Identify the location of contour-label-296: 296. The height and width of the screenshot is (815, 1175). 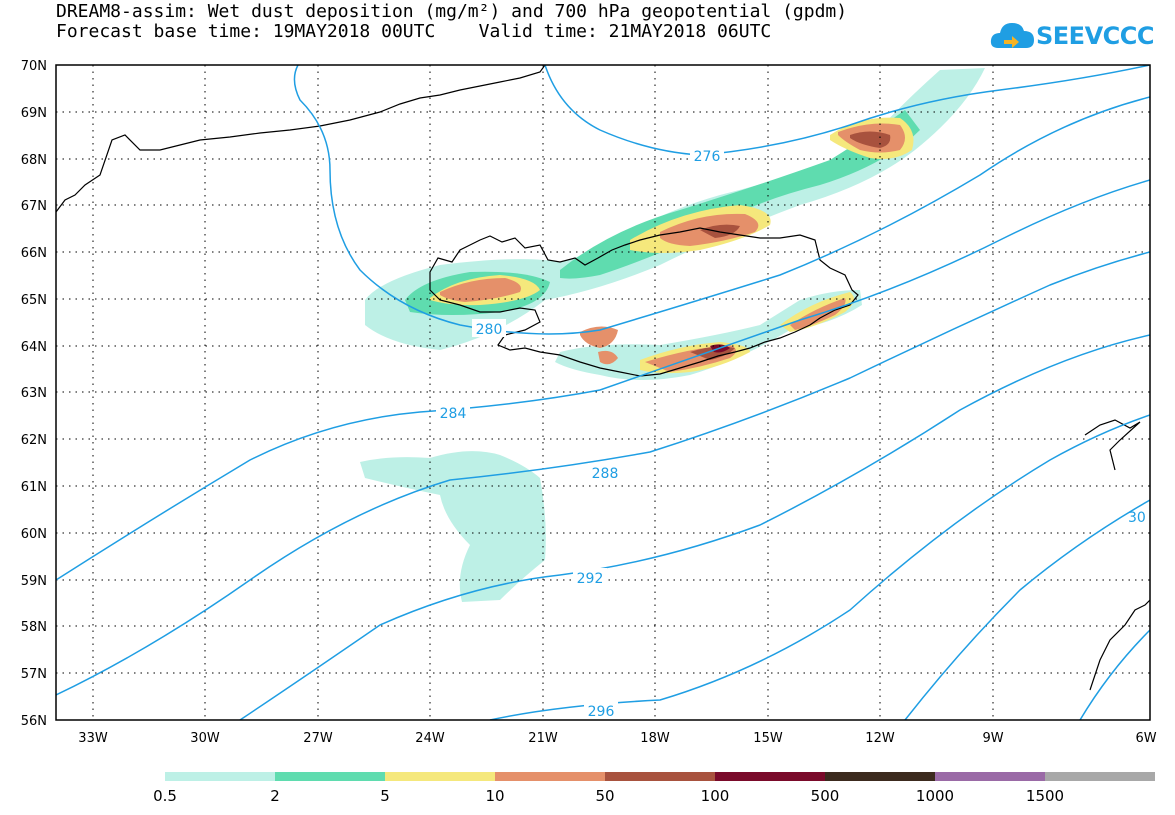
(601, 712).